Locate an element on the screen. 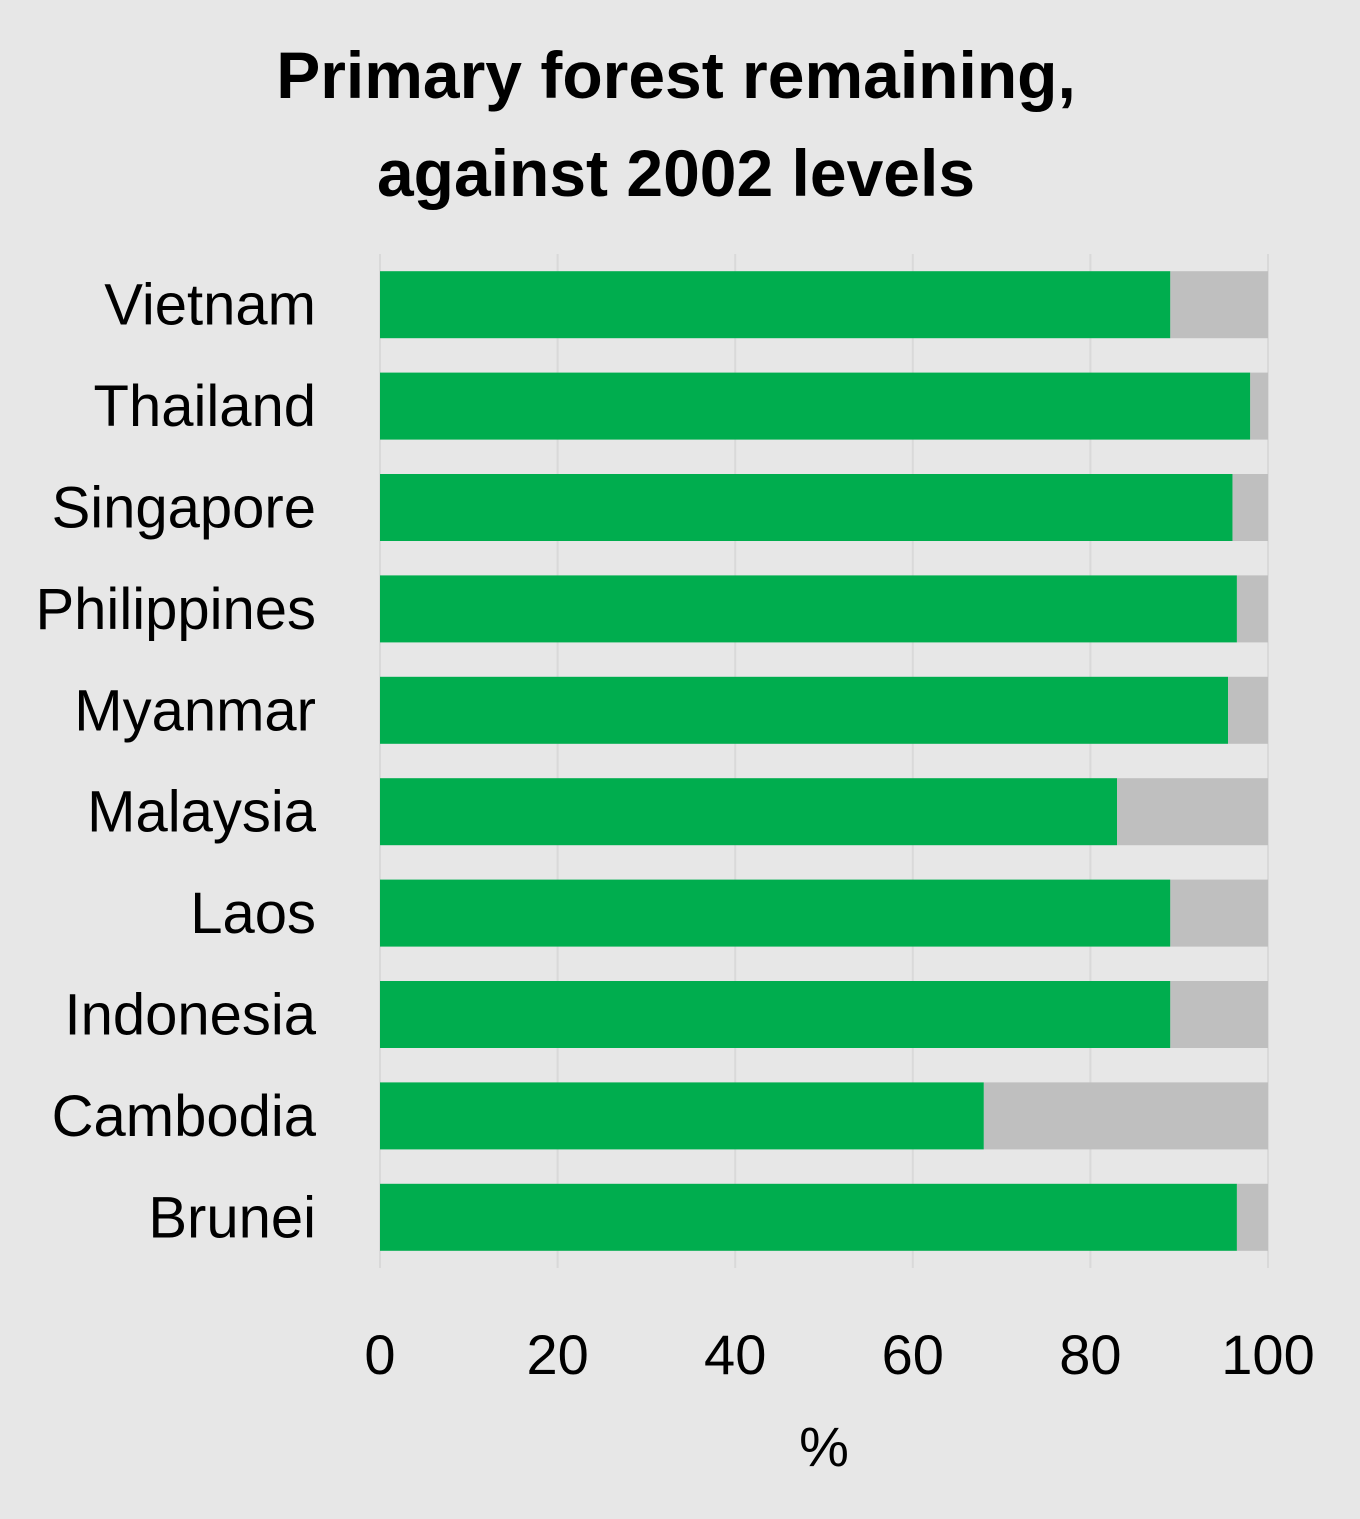  x-tick-label-100: 100 is located at coordinates (1267, 1354).